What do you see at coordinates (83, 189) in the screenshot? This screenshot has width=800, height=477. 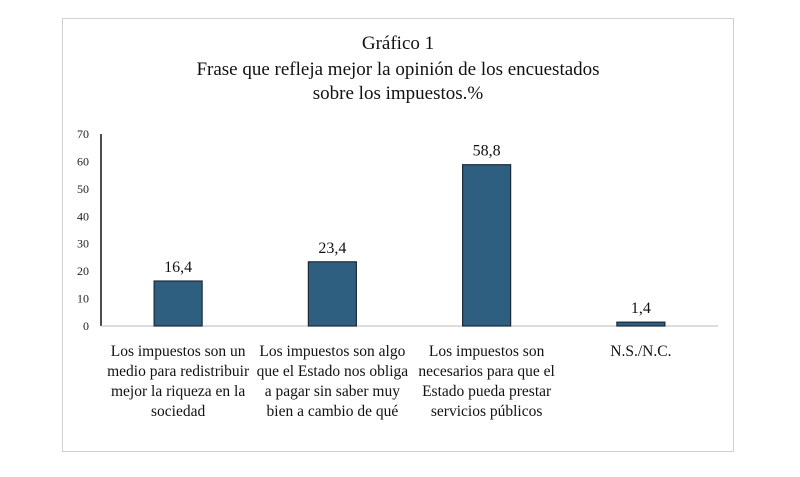 I see `y-tick-label: 50` at bounding box center [83, 189].